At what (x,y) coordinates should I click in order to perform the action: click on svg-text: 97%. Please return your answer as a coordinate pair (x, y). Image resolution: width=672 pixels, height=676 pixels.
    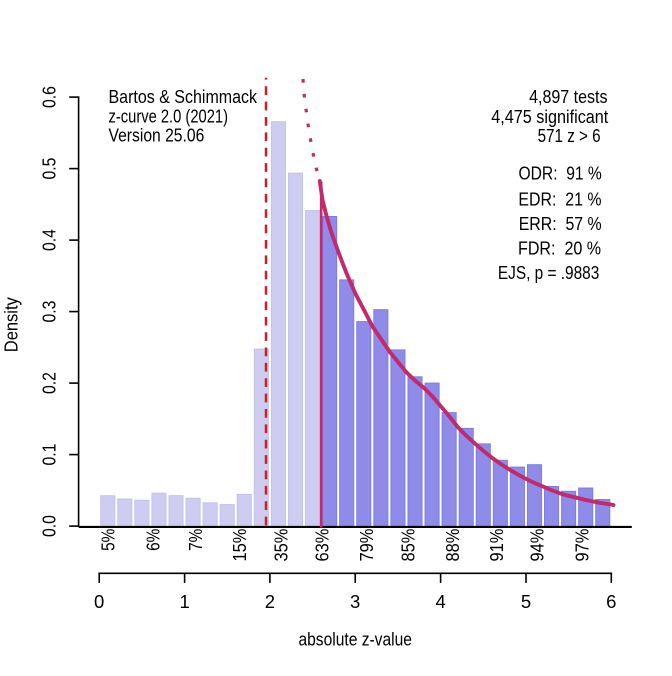
    Looking at the image, I should click on (582, 545).